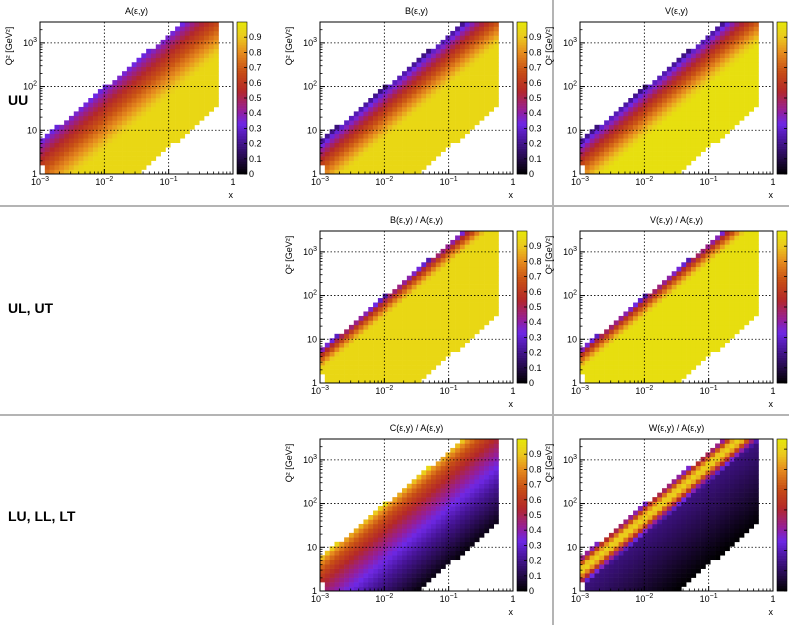 This screenshot has height=625, width=789. I want to click on z-tick-label: 0.7, so click(255, 68).